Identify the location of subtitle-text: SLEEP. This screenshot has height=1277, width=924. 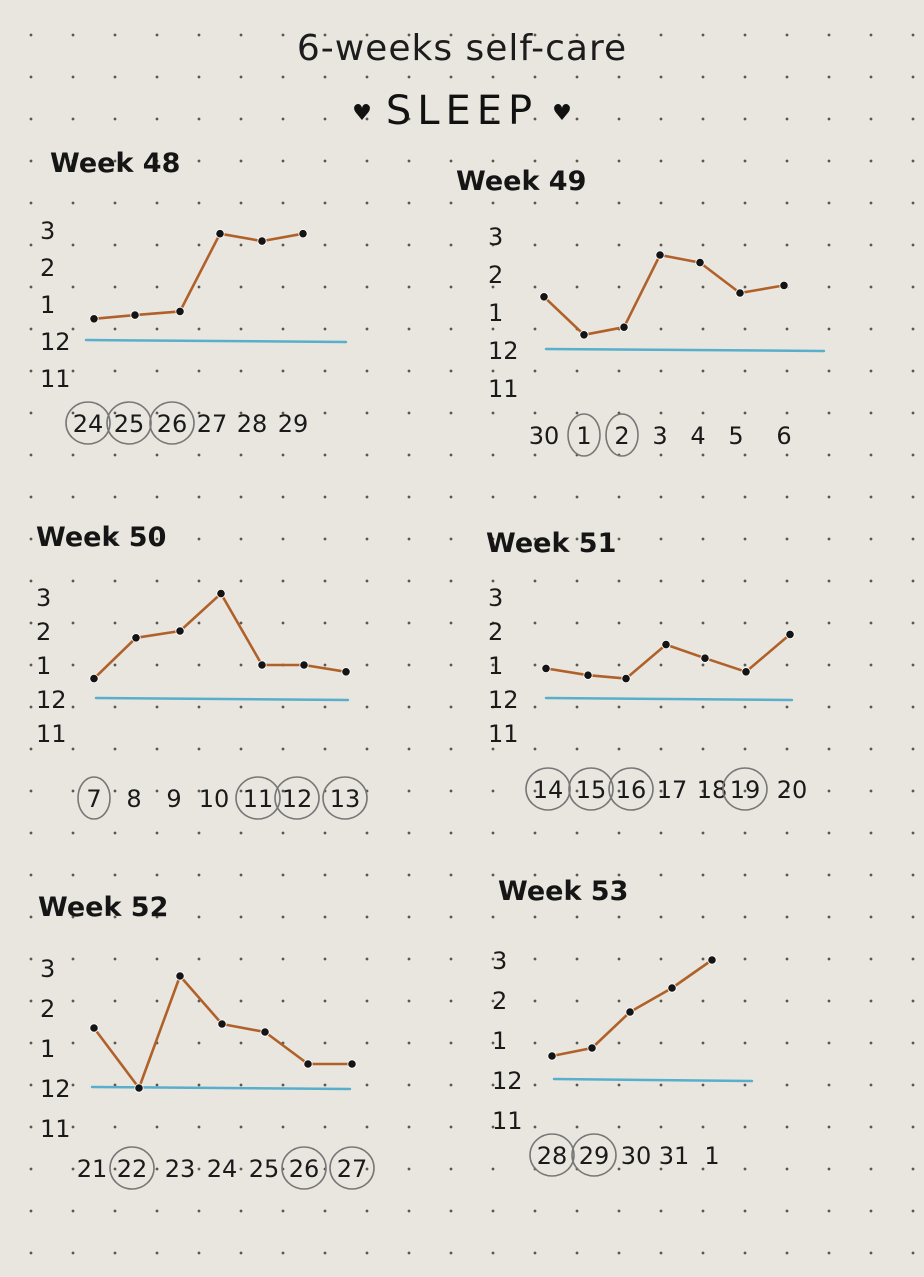
(462, 111).